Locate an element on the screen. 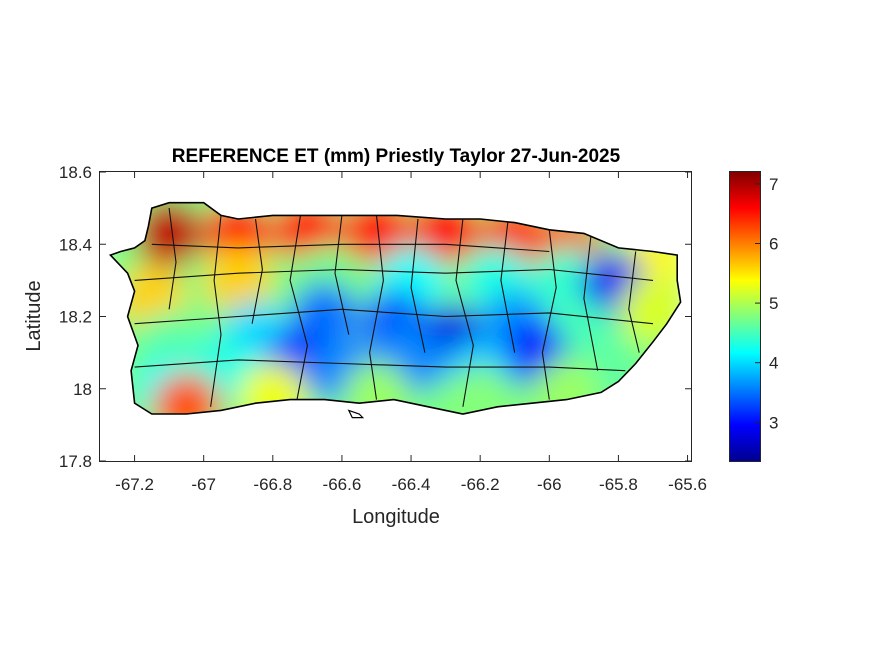 The width and height of the screenshot is (875, 656). x-tick-label: -66.8 is located at coordinates (272, 484).